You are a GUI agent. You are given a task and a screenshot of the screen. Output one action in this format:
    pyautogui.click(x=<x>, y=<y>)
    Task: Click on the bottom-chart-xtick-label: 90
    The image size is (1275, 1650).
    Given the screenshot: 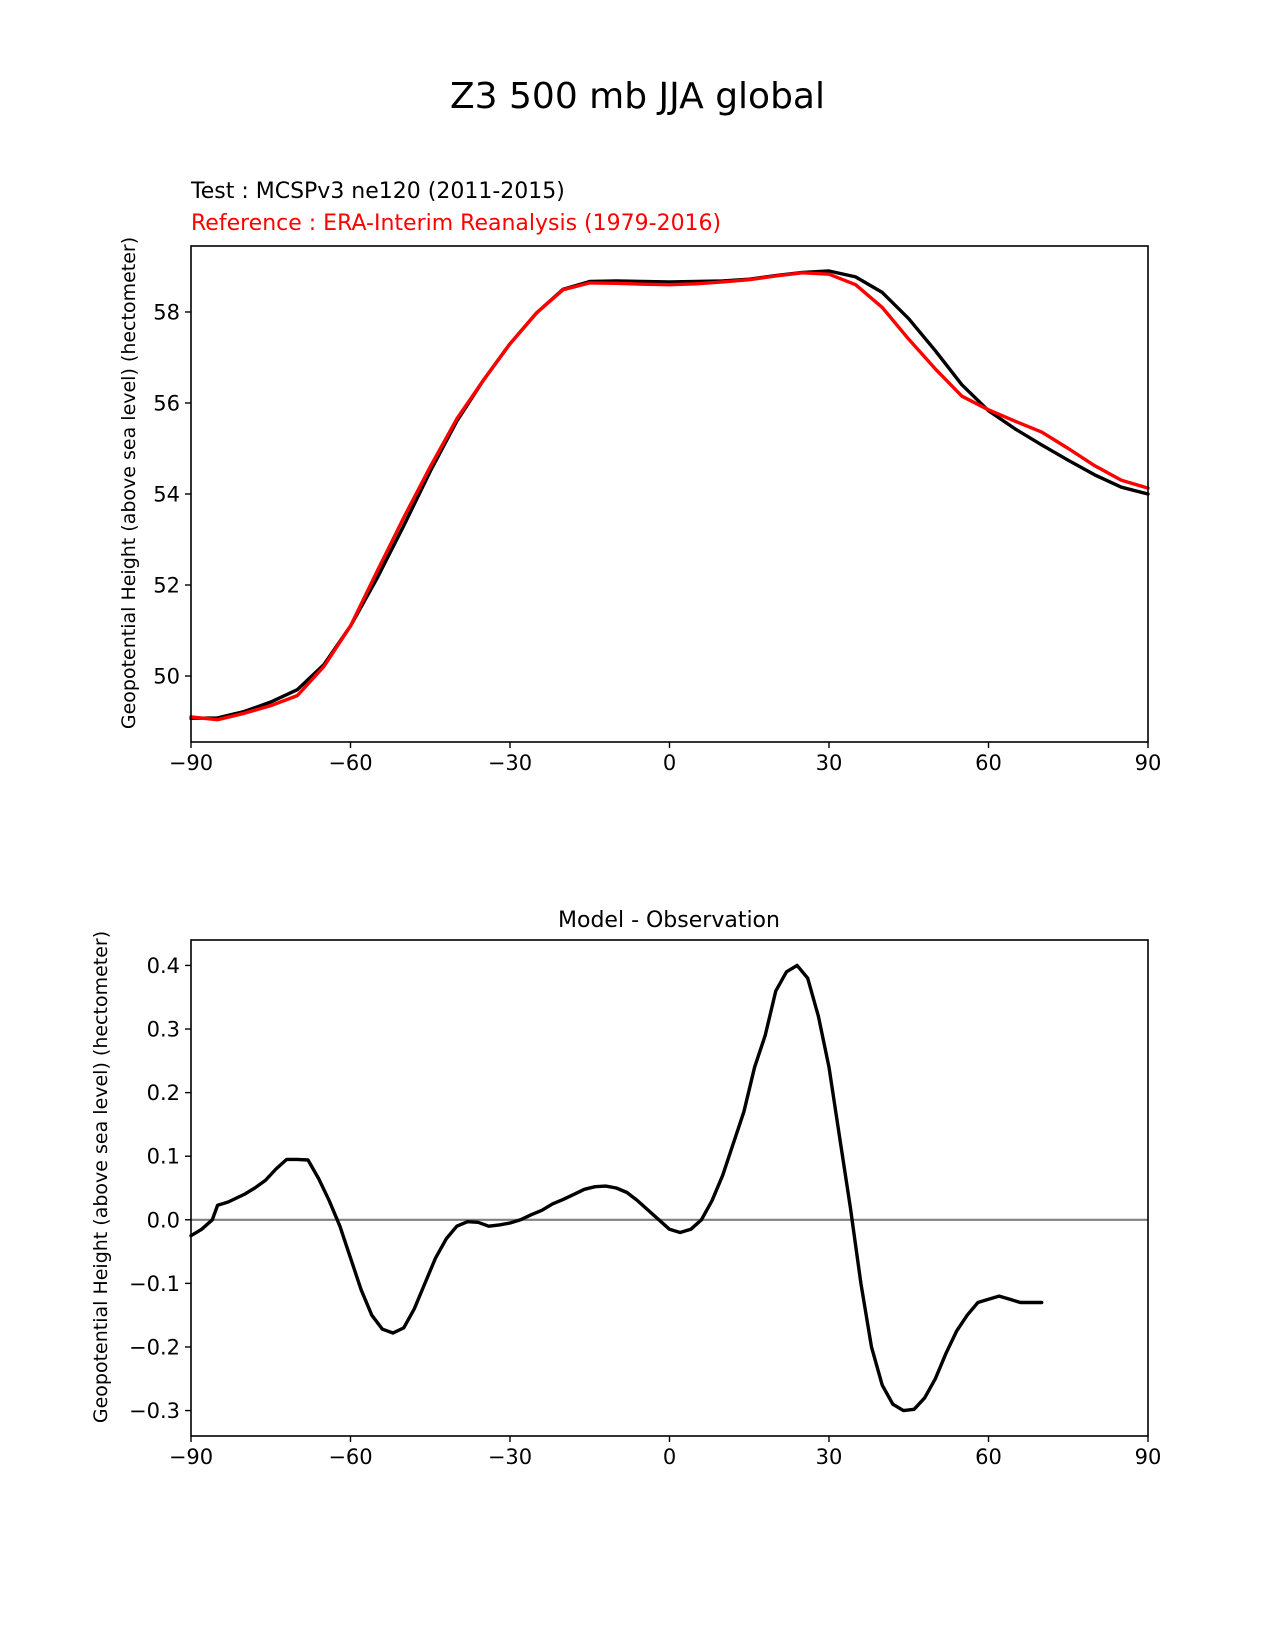 What is the action you would take?
    pyautogui.click(x=1148, y=1457)
    